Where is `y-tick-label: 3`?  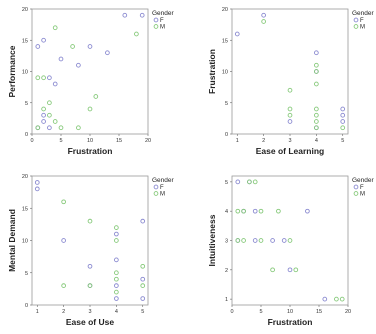 y-tick-label: 3 is located at coordinates (226, 242).